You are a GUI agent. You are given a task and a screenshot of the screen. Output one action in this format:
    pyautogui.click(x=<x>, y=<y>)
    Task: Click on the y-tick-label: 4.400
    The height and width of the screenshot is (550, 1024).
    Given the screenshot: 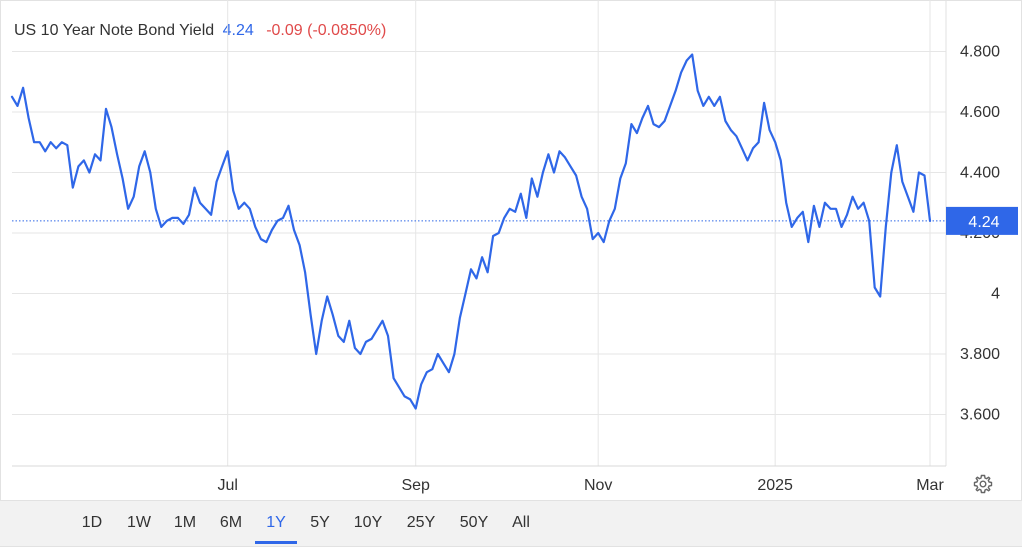 What is the action you would take?
    pyautogui.click(x=980, y=172)
    